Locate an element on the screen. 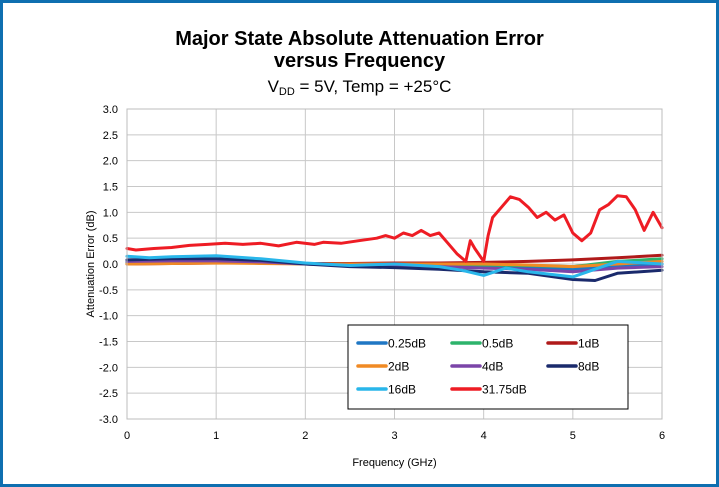  legend-label-16db: 16dB is located at coordinates (402, 390).